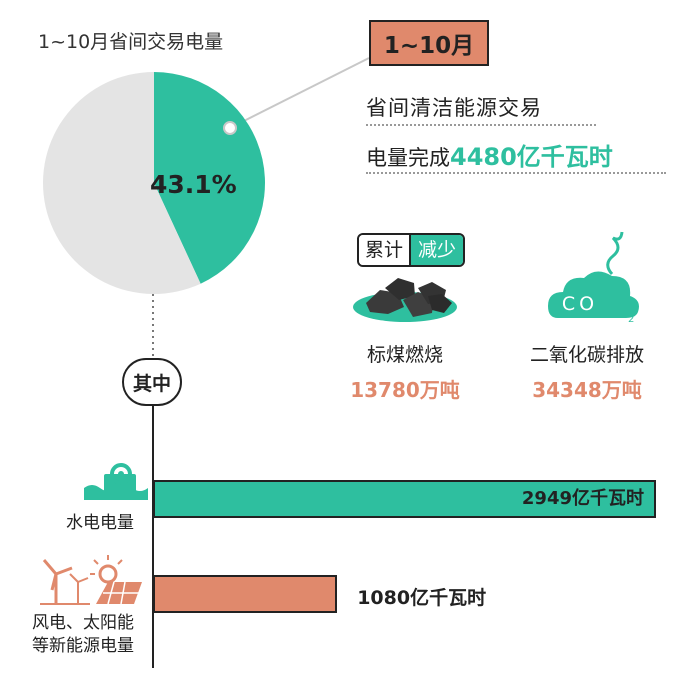 The width and height of the screenshot is (700, 700). I want to click on wind-turbine-icon, so click(65, 582).